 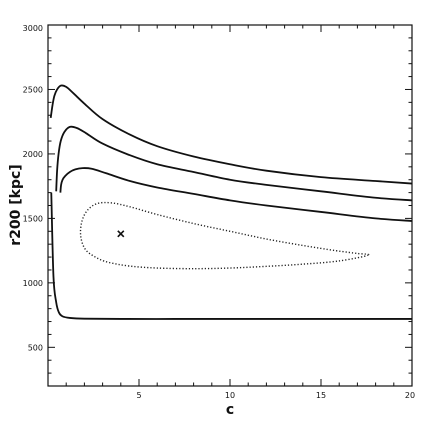 What do you see at coordinates (33, 89) in the screenshot?
I see `y-tick-label: 2500` at bounding box center [33, 89].